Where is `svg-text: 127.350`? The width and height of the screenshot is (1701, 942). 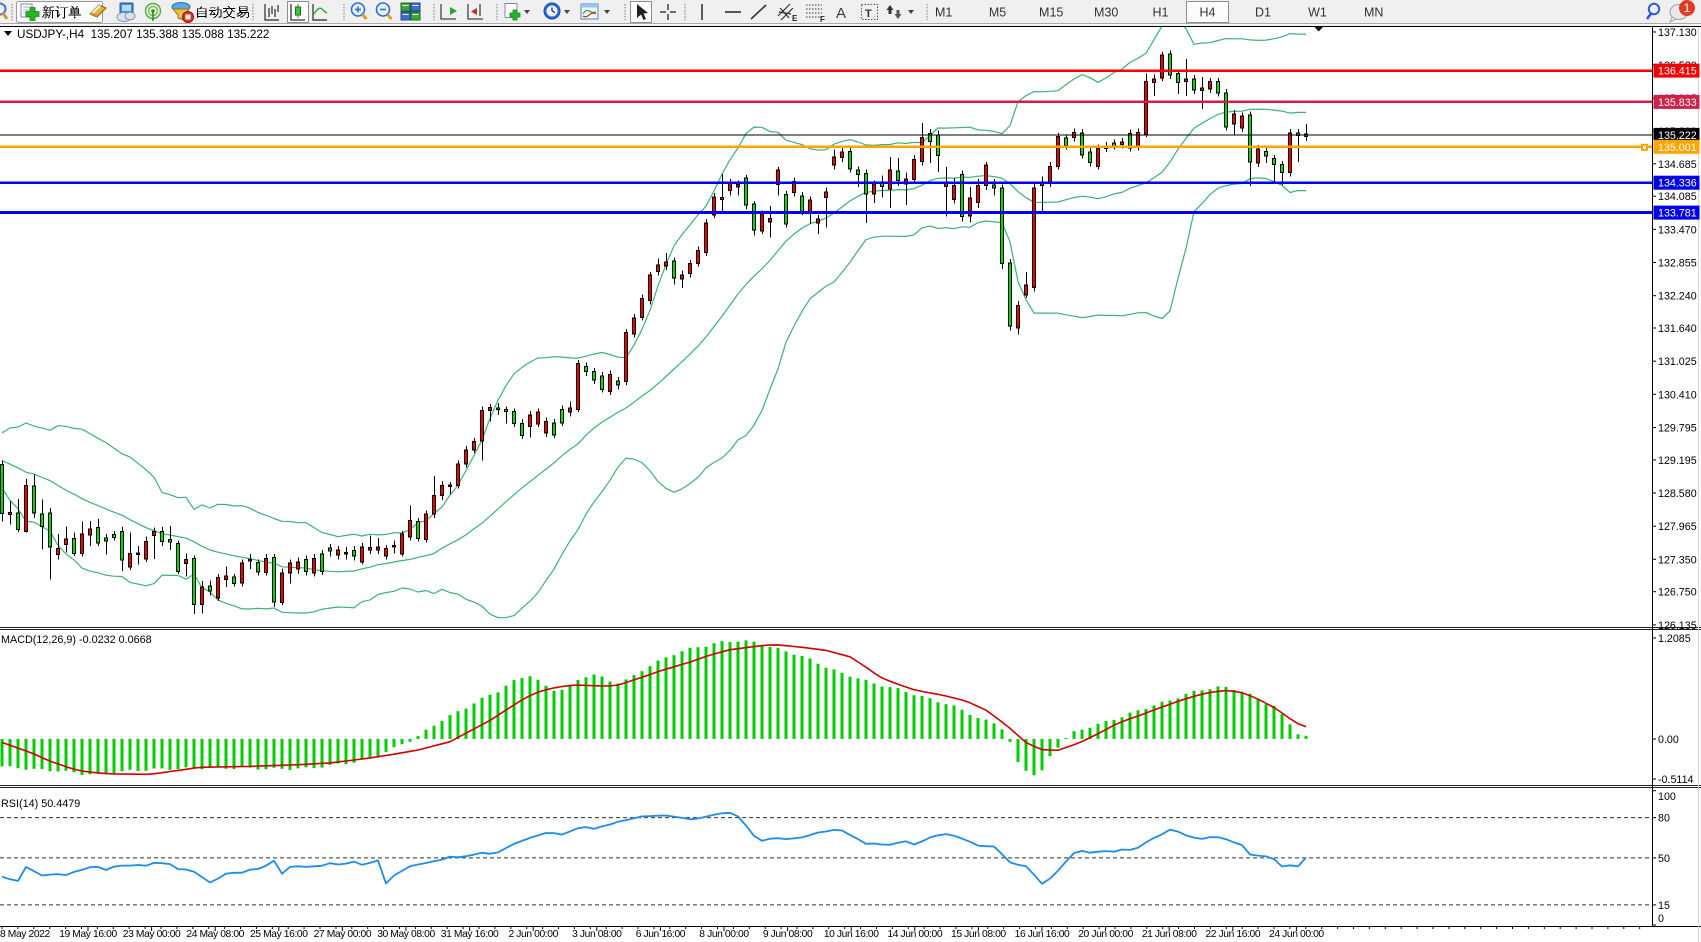 svg-text: 127.350 is located at coordinates (1677, 560).